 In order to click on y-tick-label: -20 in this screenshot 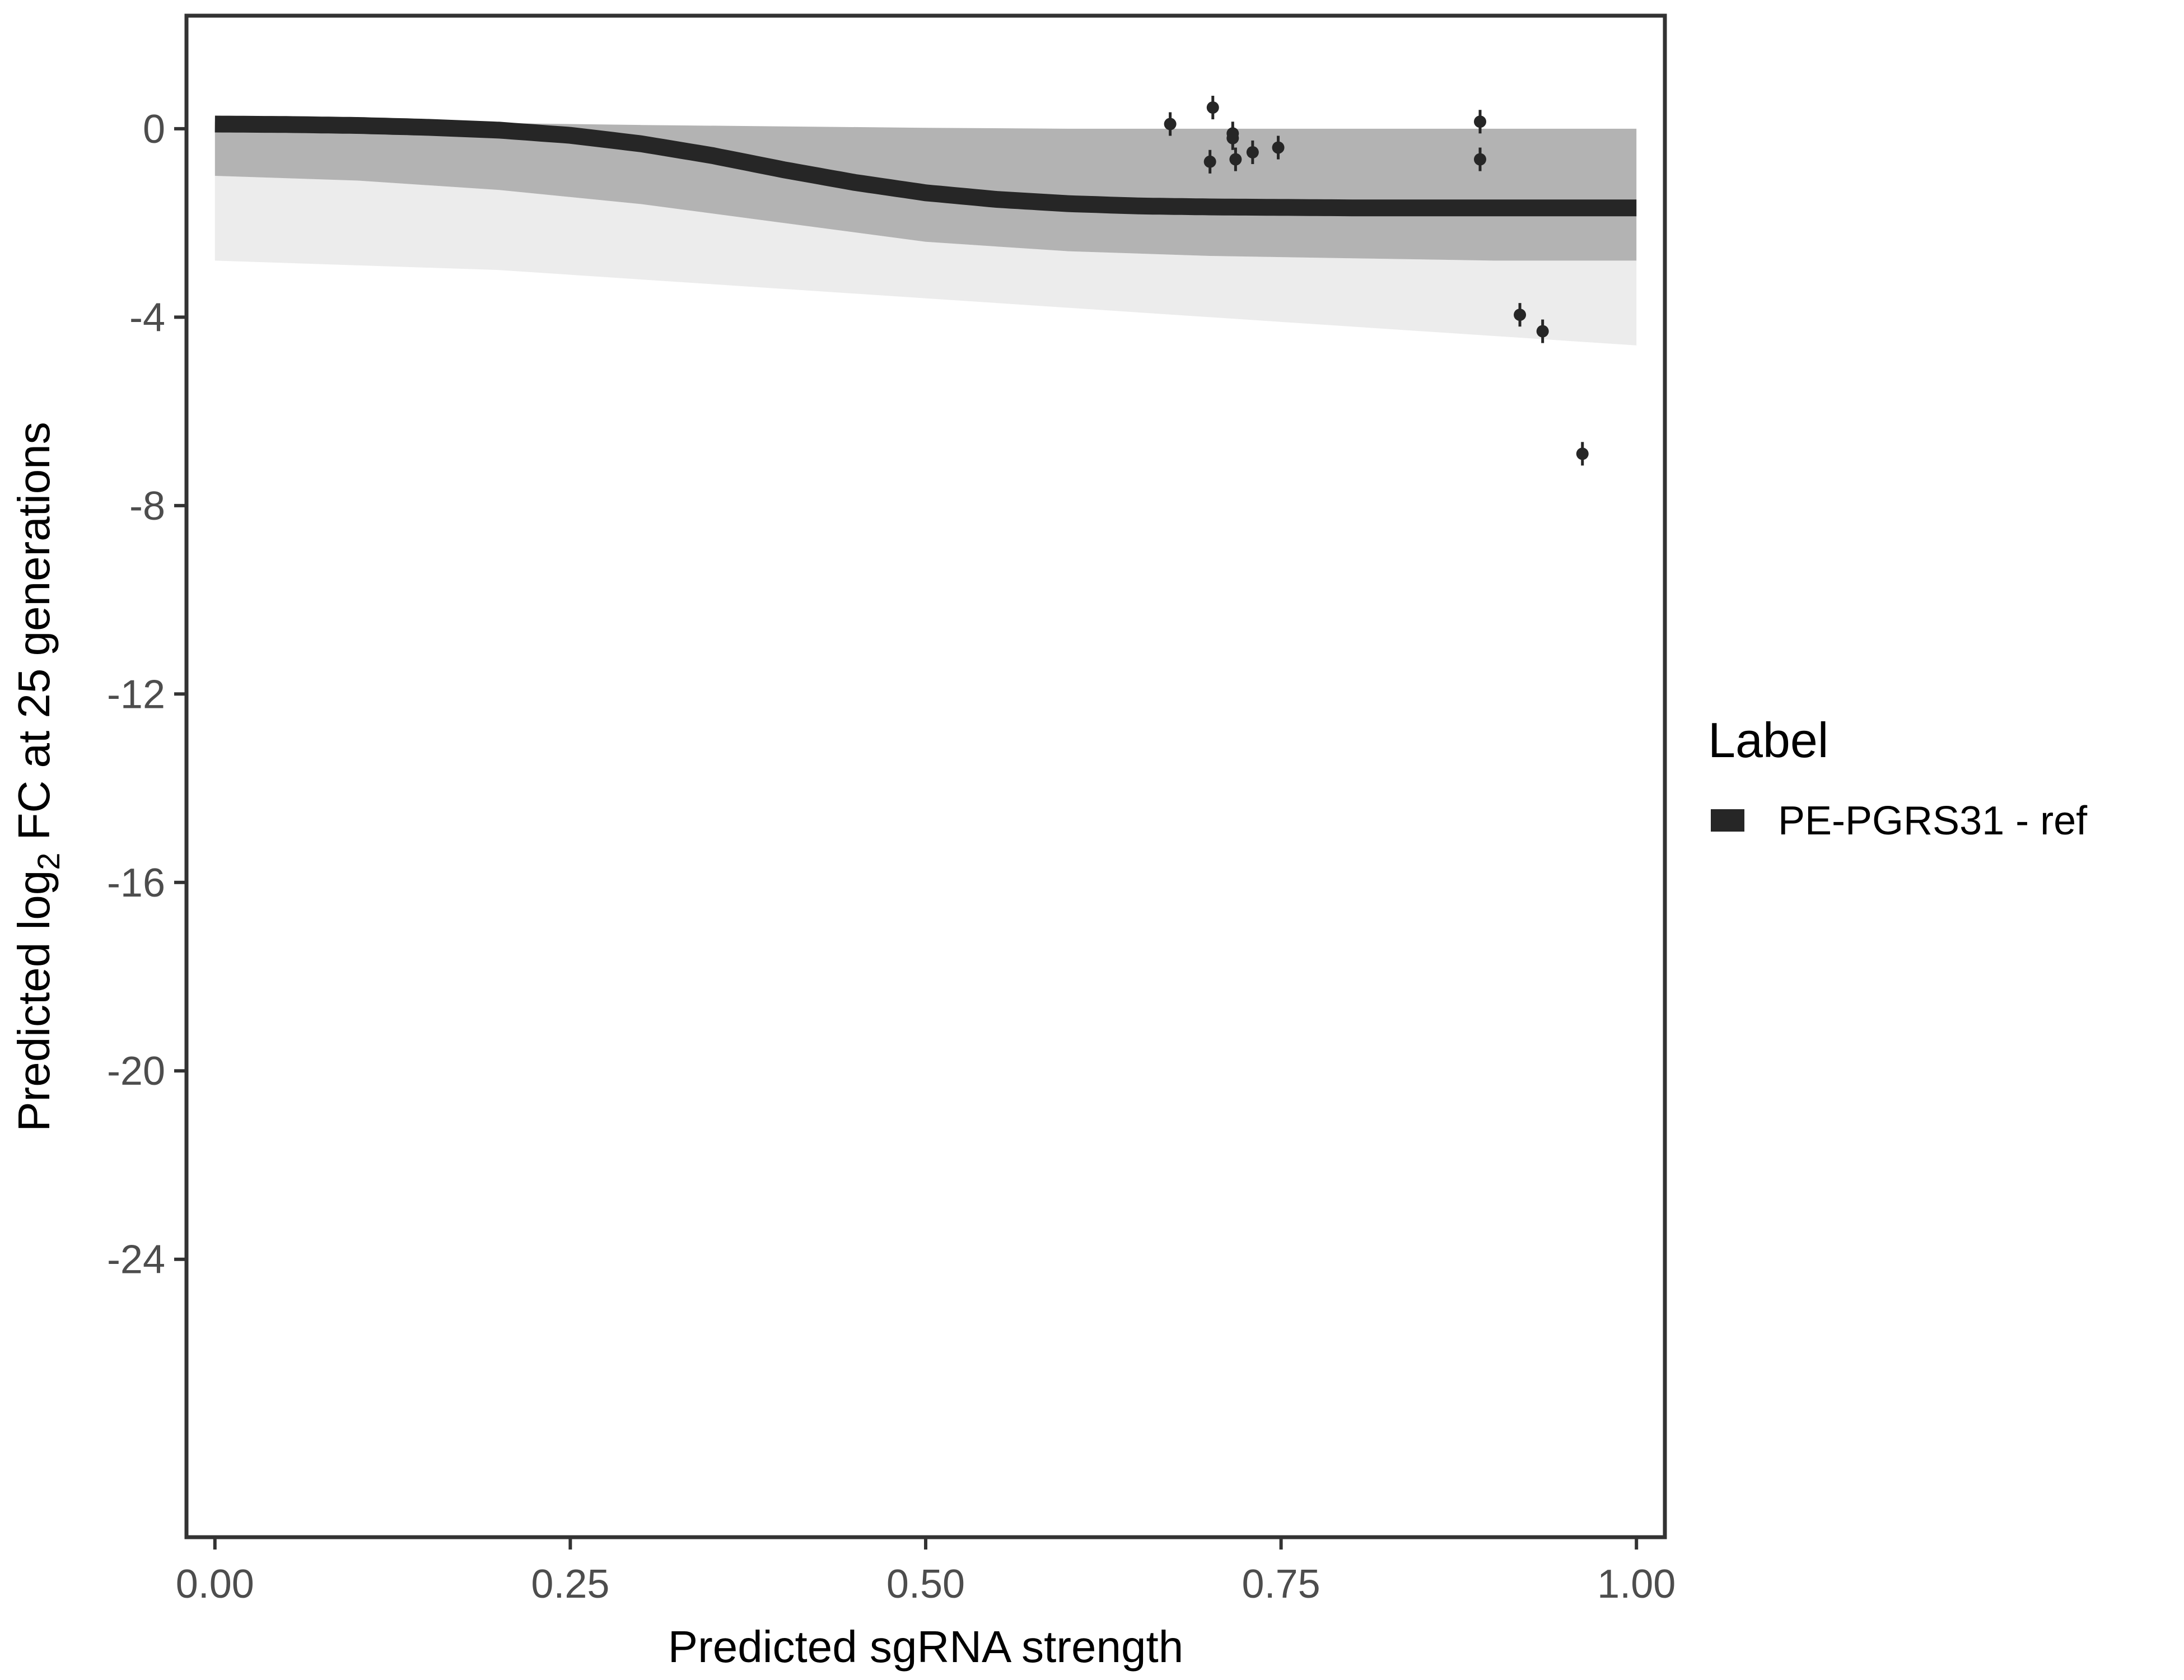, I will do `click(136, 1072)`.